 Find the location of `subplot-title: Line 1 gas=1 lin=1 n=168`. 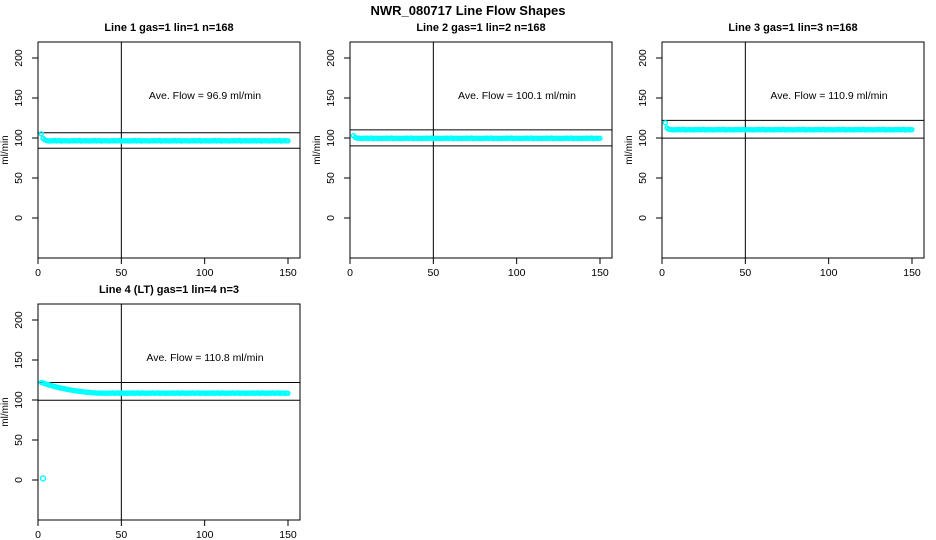

subplot-title: Line 1 gas=1 lin=1 n=168 is located at coordinates (168, 28).